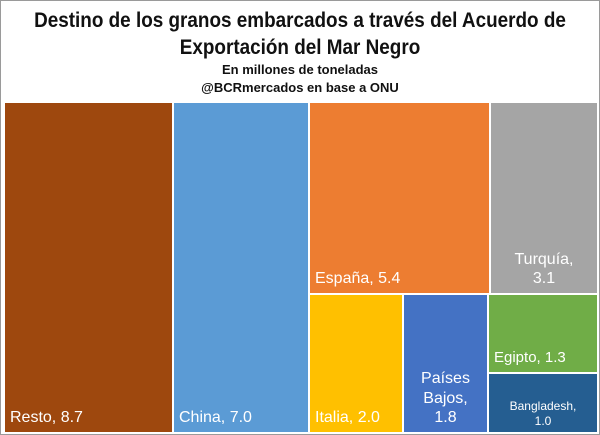 This screenshot has width=600, height=435. I want to click on chart-title-line-2: Exportación del Mar Negro, so click(300, 47).